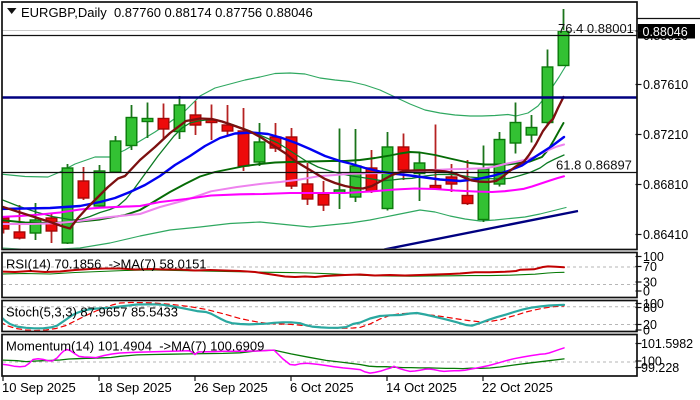  I want to click on svg-text: 70, so click(650, 267).